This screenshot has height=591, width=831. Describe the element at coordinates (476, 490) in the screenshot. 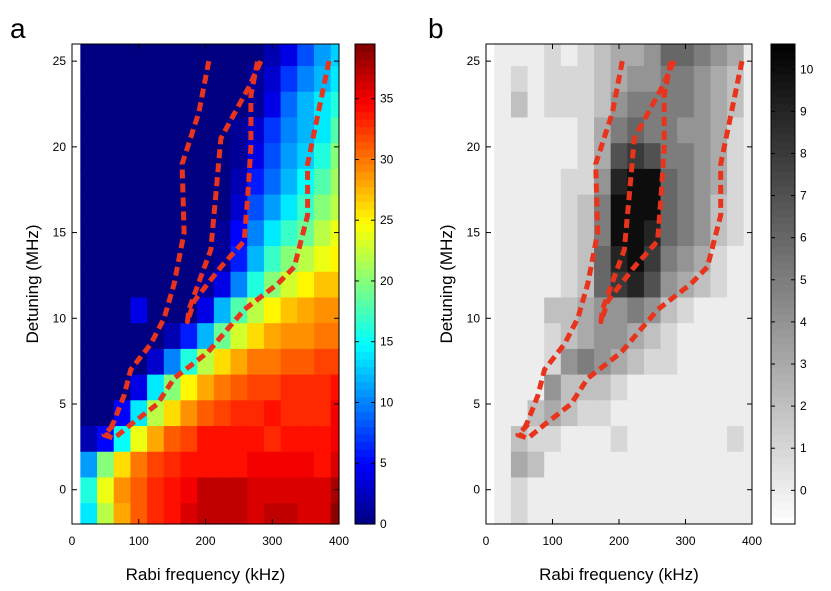

I see `y-tick-label: 0` at that location.